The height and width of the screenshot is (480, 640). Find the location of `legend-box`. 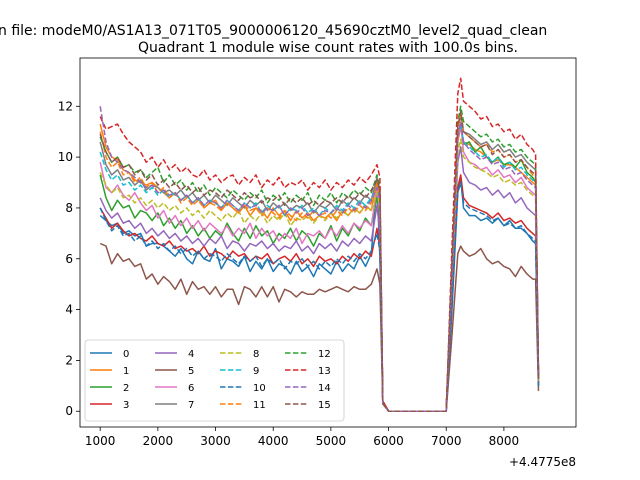

legend-box is located at coordinates (214, 380).